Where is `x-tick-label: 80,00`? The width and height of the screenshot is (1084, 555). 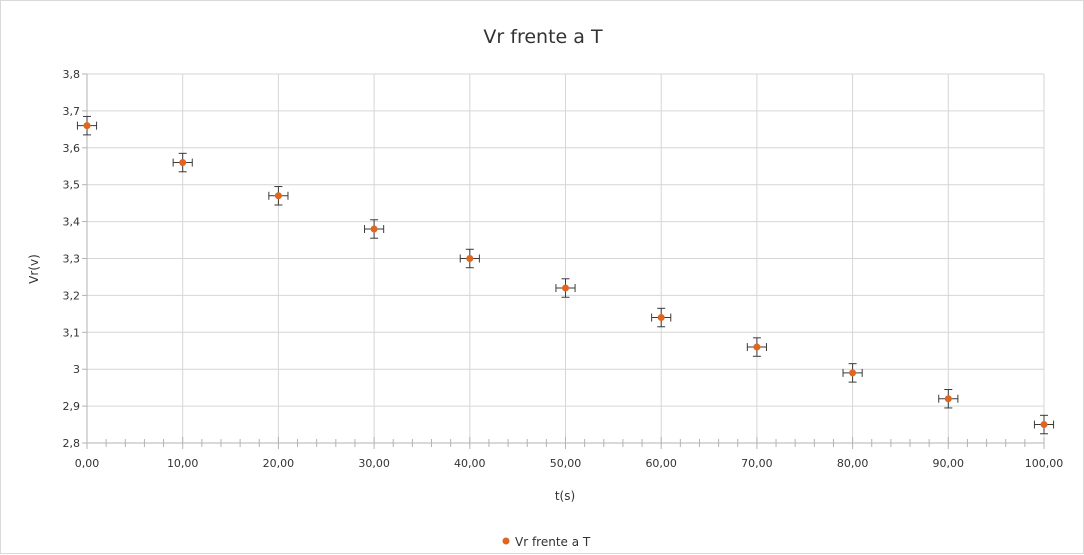 x-tick-label: 80,00 is located at coordinates (853, 463).